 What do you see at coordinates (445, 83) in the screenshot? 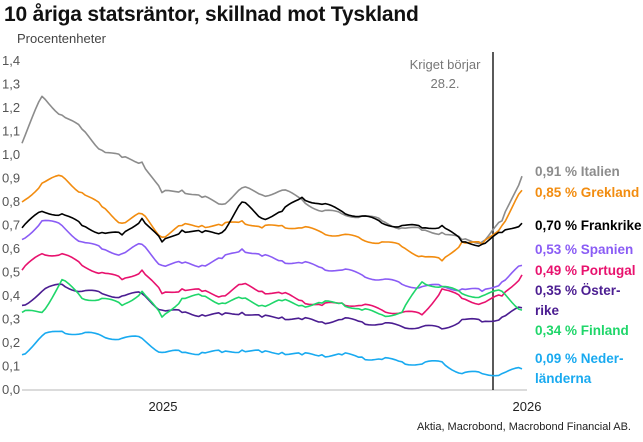
I see `event-date-label: 28.2.` at bounding box center [445, 83].